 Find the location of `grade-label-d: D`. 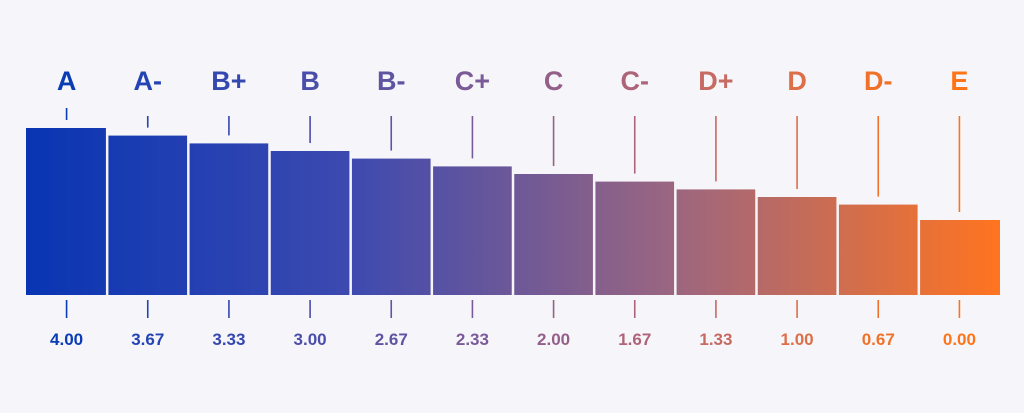

grade-label-d: D is located at coordinates (797, 81).